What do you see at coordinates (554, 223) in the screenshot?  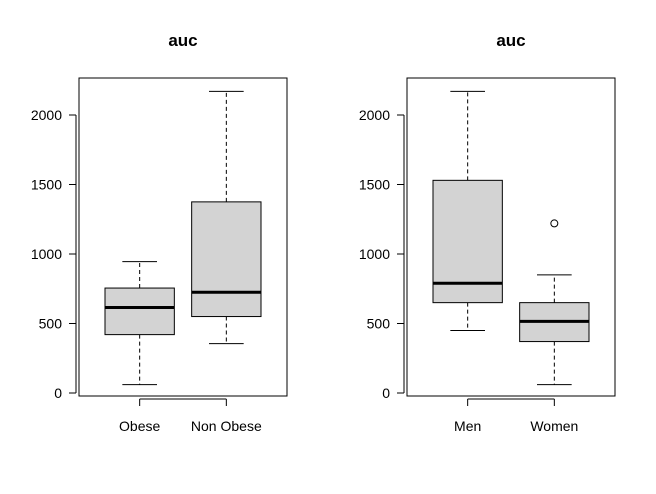 I see `outlier-women` at bounding box center [554, 223].